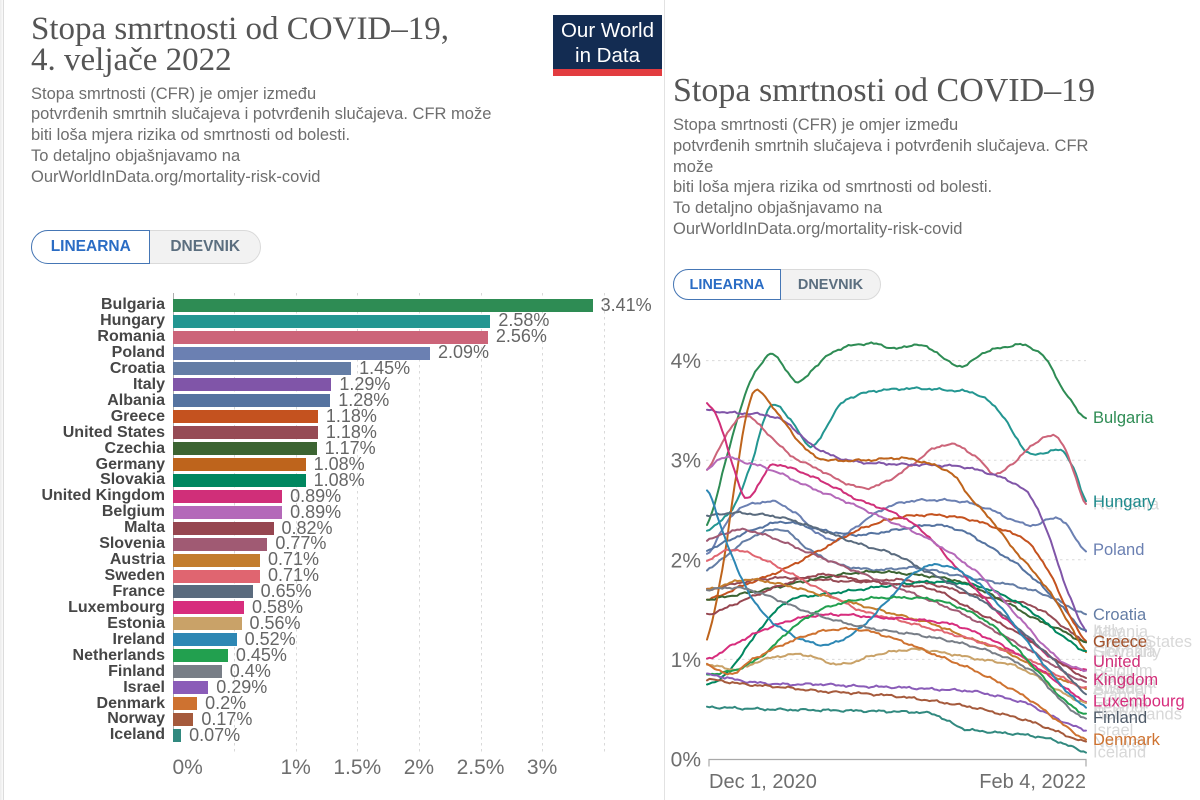 The height and width of the screenshot is (800, 1200). I want to click on svg-text: Denmark, so click(1127, 740).